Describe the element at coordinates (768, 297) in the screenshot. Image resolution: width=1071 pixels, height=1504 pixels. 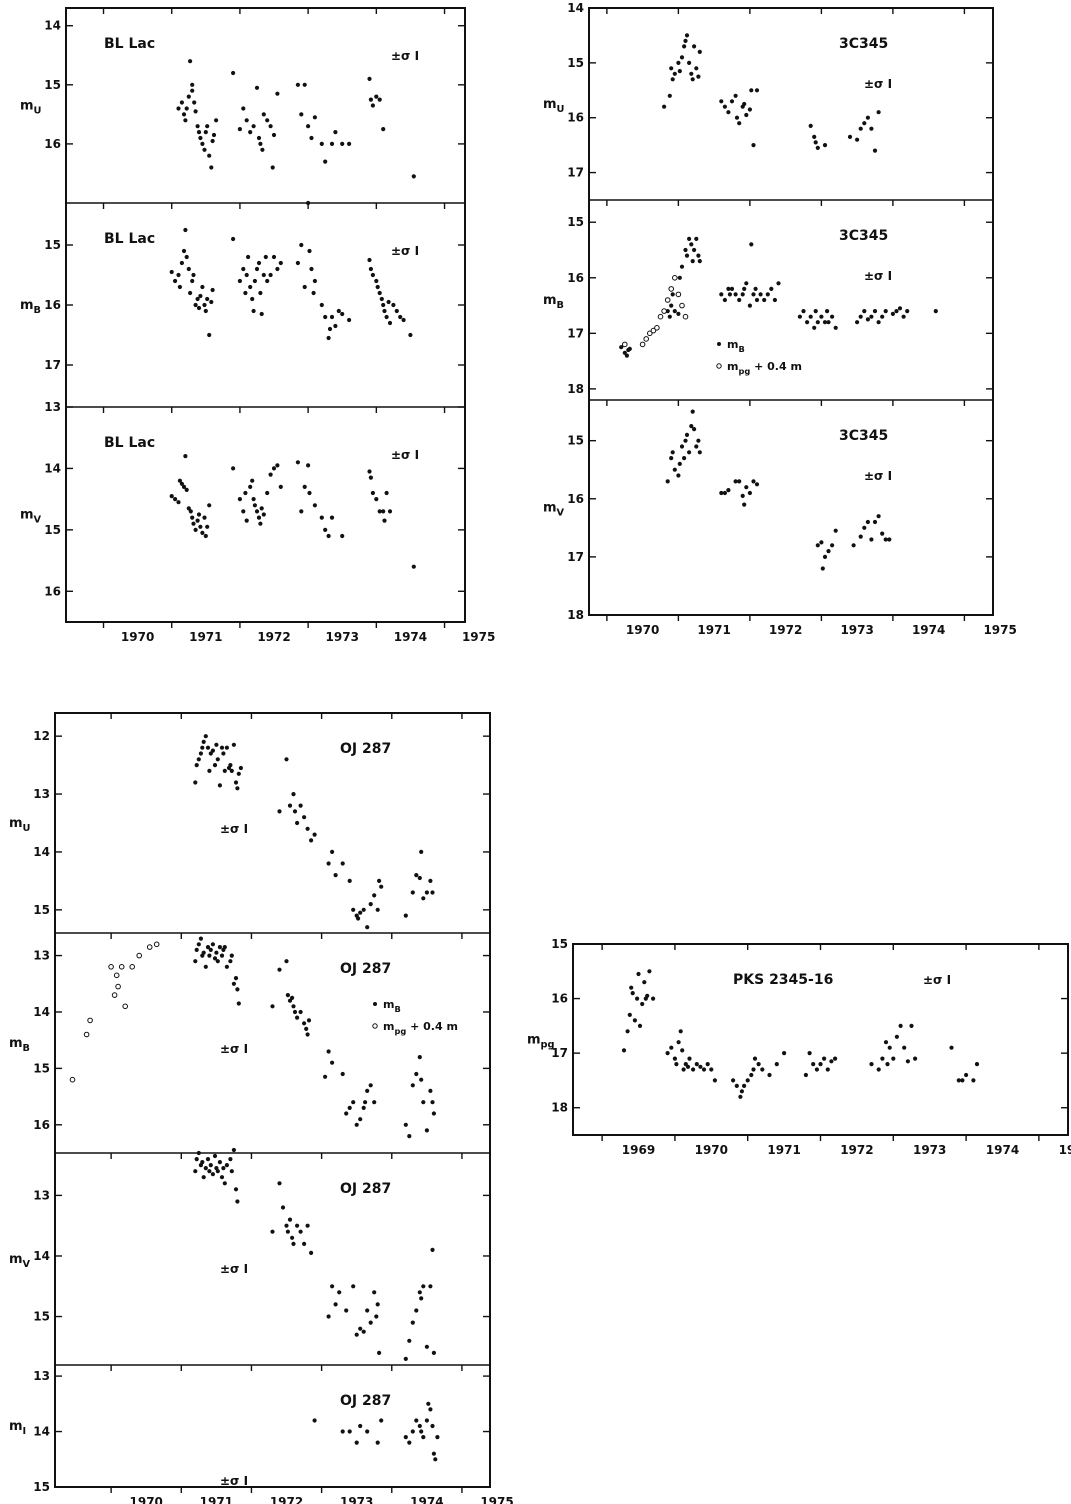
I see `panel-2: 15 16 17 18 mB 3C345 ±σ I mB mpg + 0.4 m` at that location.